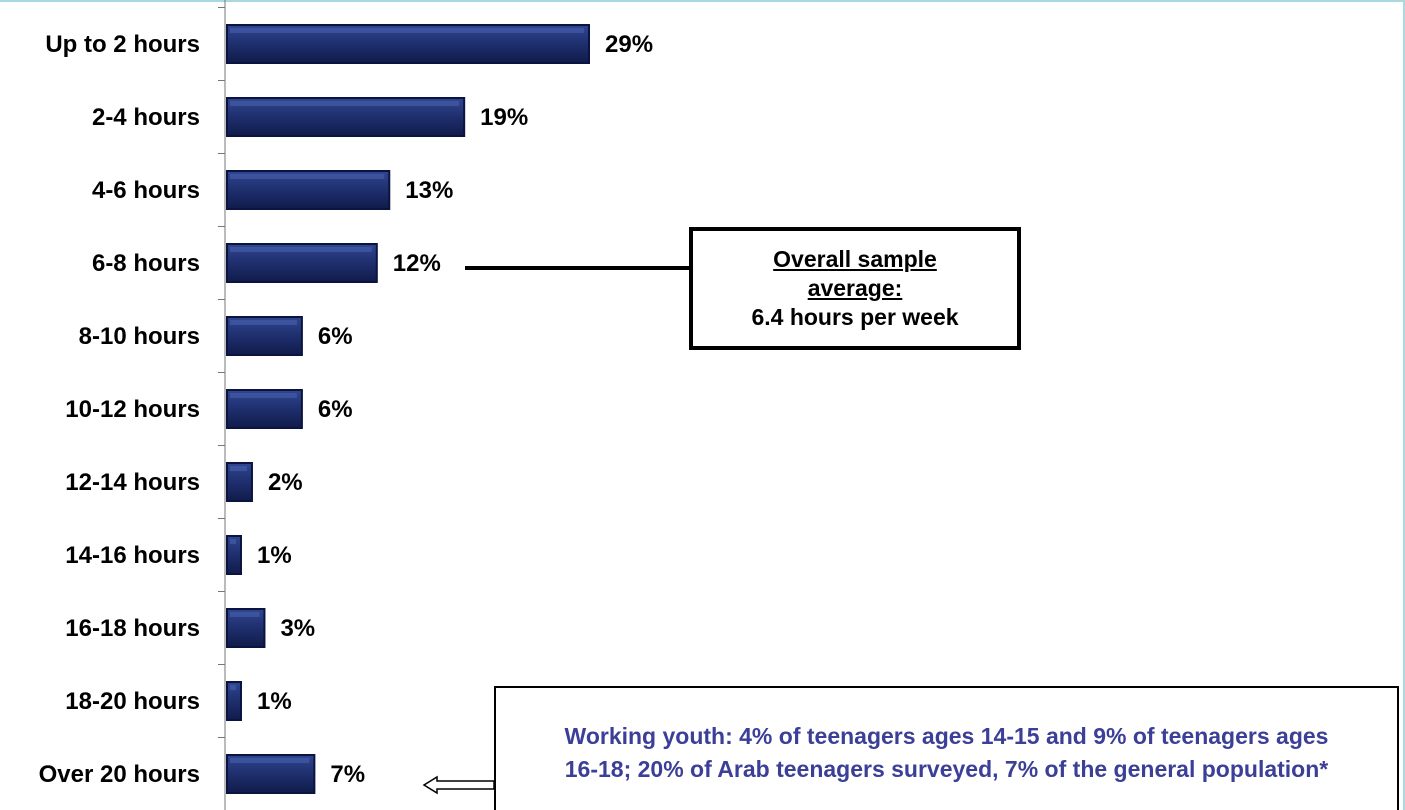 The image size is (1405, 810). What do you see at coordinates (132, 555) in the screenshot?
I see `category-label: 14-16 hours` at bounding box center [132, 555].